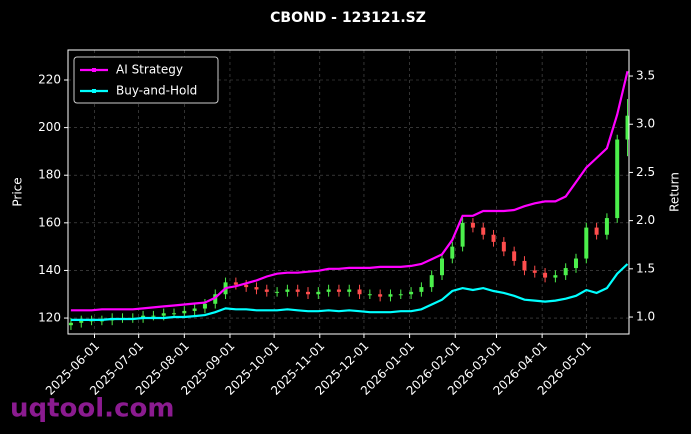 The image size is (691, 434). I want to click on legend-label: Buy-and-Hold, so click(156, 91).